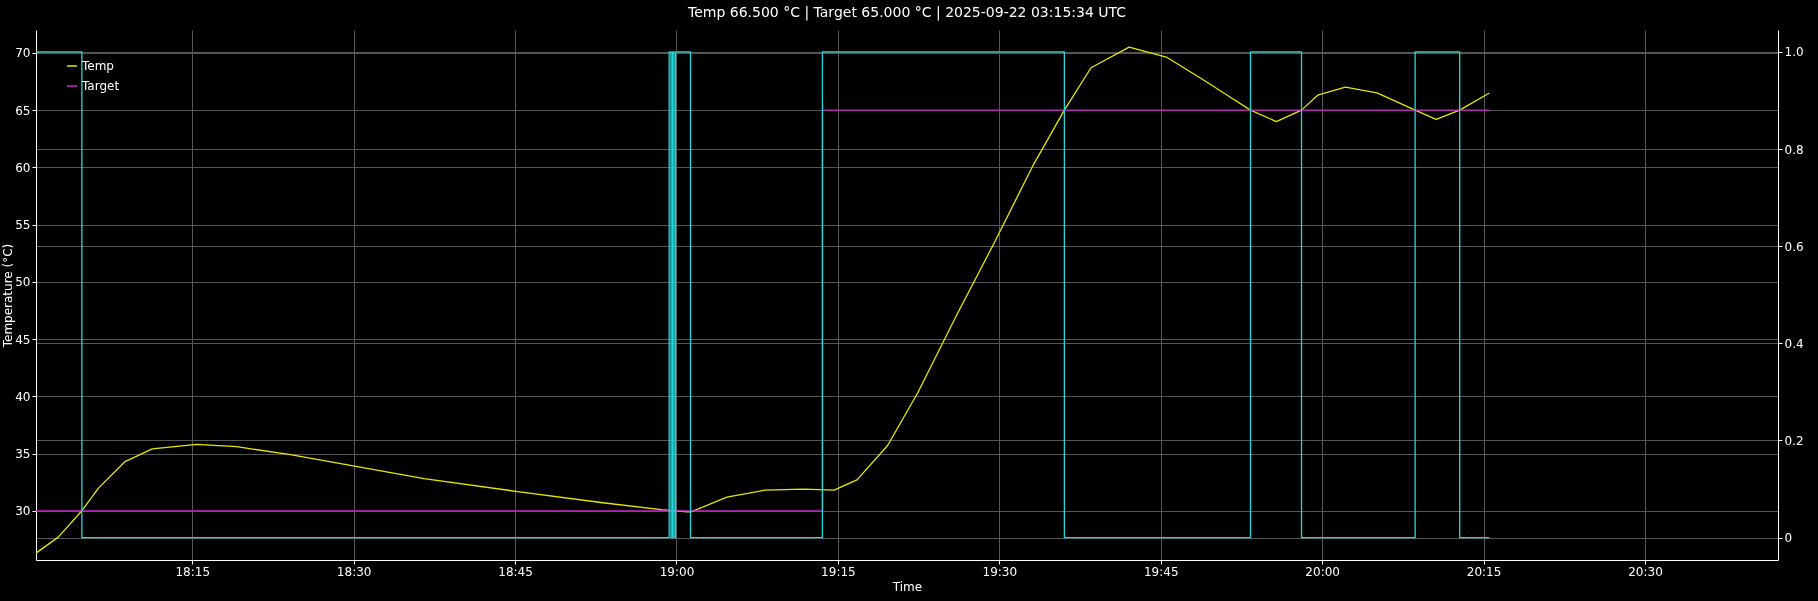  Describe the element at coordinates (1794, 343) in the screenshot. I see `y2-tick-label: 0.4` at that location.